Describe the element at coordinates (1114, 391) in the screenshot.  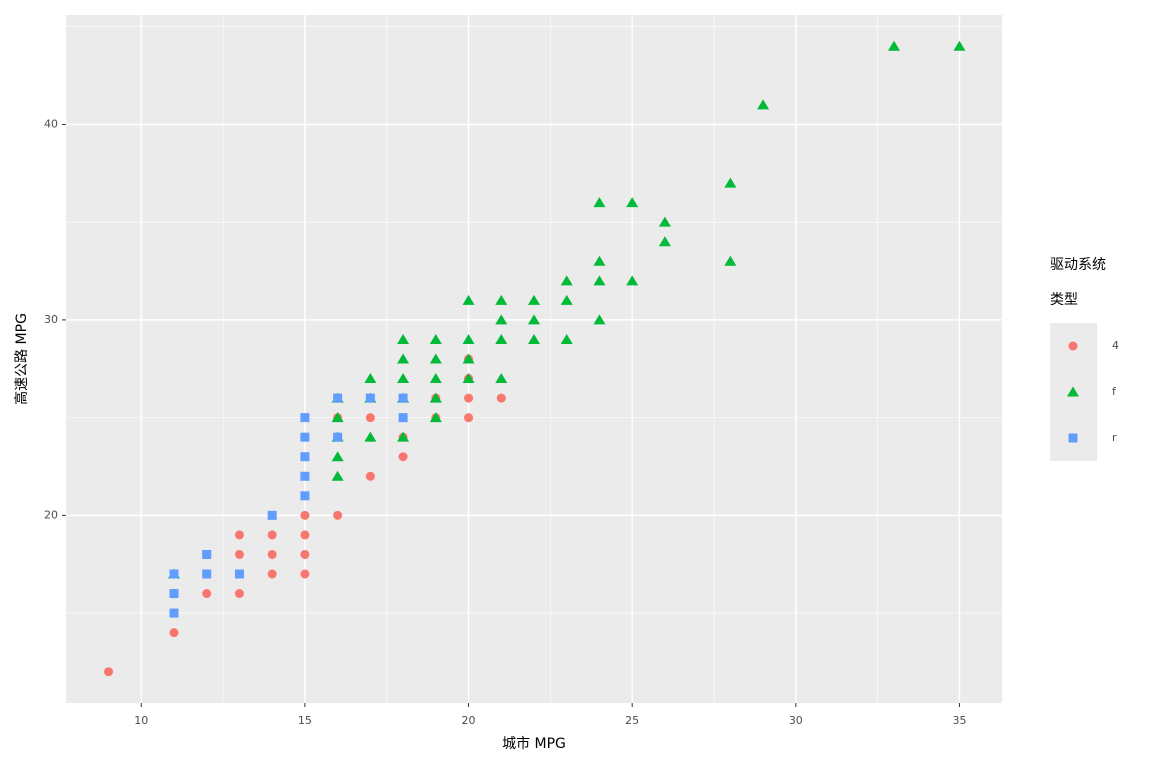
I see `legend-label: f` at that location.